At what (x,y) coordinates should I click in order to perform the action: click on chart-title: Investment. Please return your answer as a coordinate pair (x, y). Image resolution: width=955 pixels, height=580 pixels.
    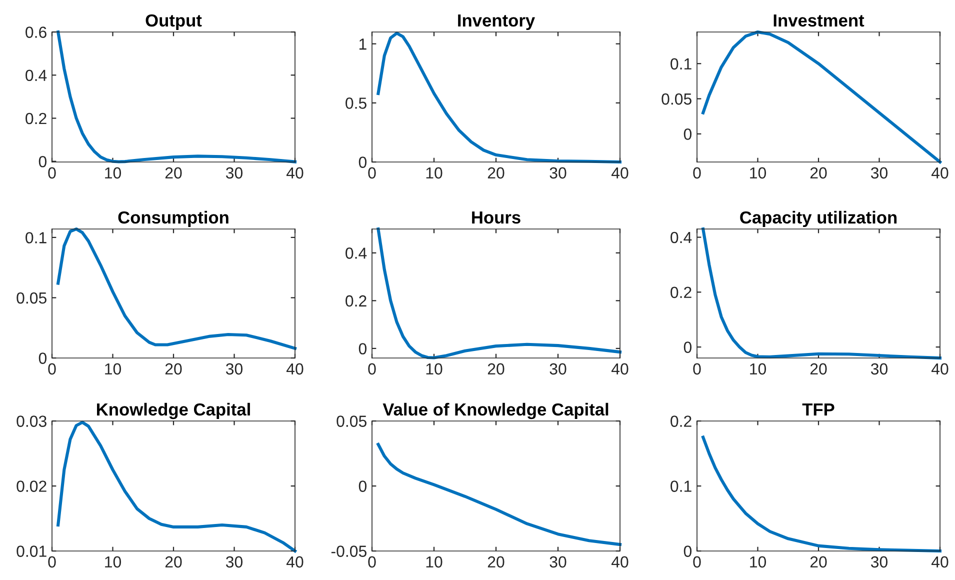
    Looking at the image, I should click on (819, 20).